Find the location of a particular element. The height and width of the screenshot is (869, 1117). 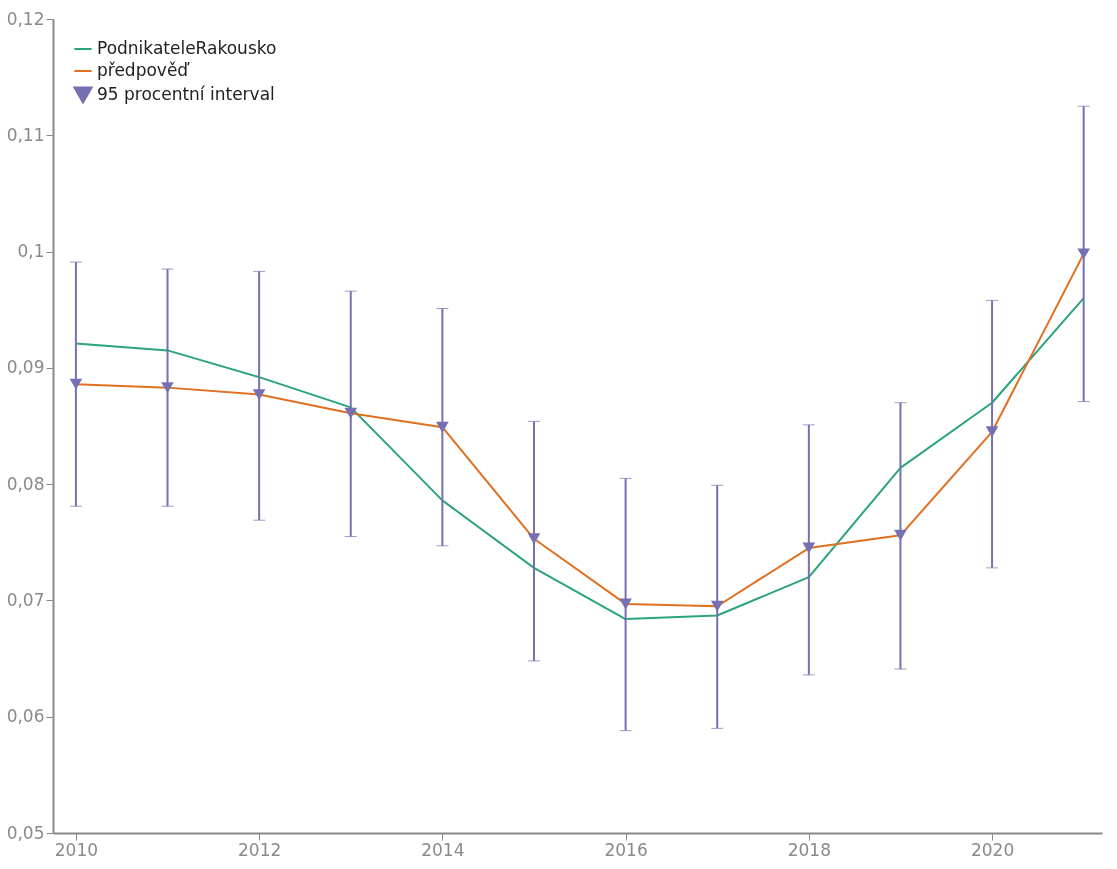

x-tick-label: 2016 is located at coordinates (626, 849).